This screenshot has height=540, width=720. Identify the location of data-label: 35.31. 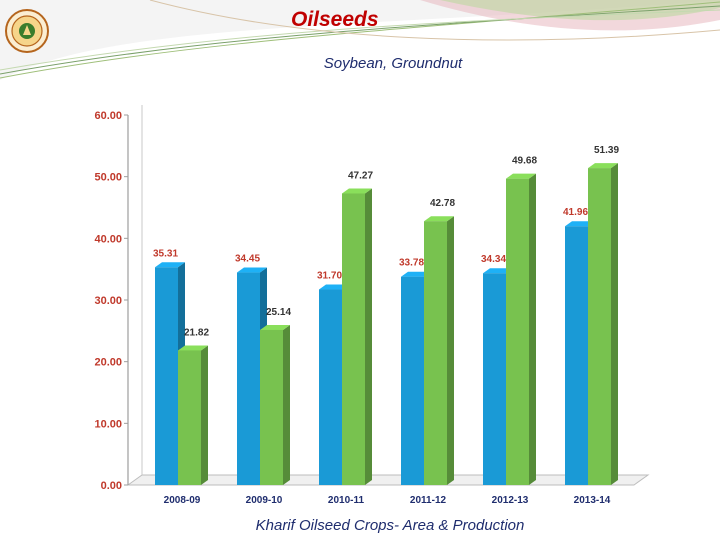
(165, 253).